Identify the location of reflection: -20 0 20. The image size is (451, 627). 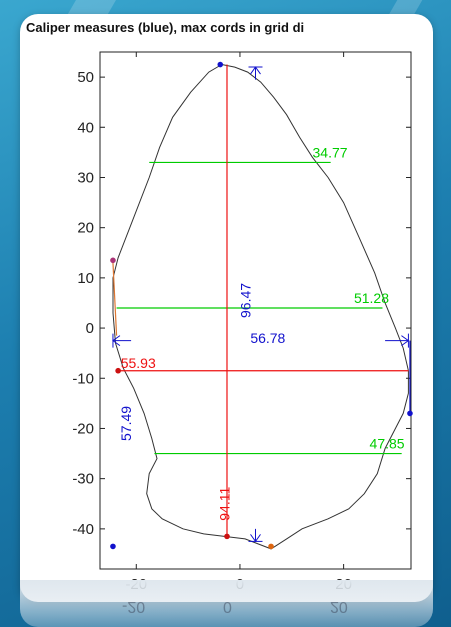
(226, 603).